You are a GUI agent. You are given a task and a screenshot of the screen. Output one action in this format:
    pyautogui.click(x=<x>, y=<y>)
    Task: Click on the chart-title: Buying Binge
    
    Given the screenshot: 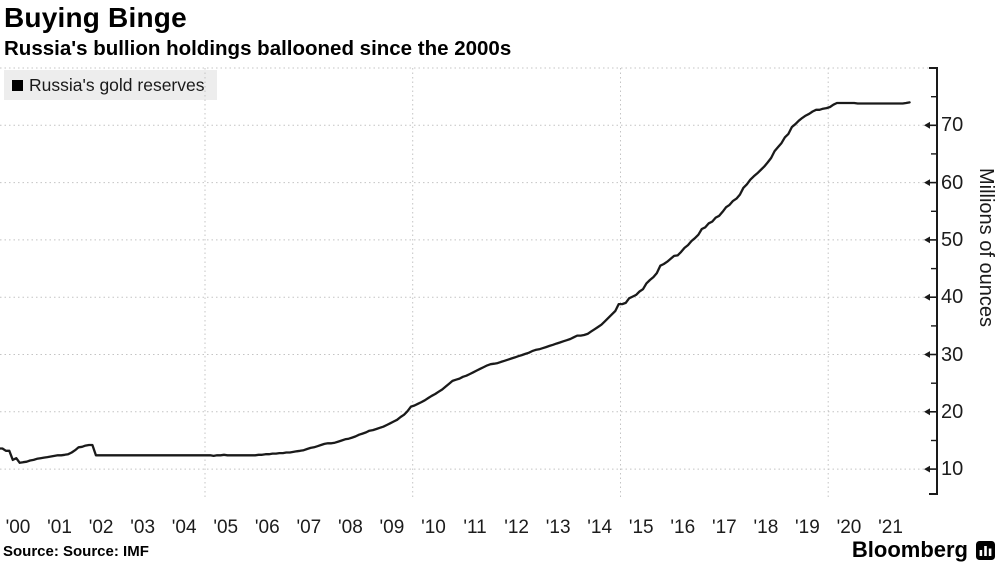 What is the action you would take?
    pyautogui.click(x=95, y=17)
    